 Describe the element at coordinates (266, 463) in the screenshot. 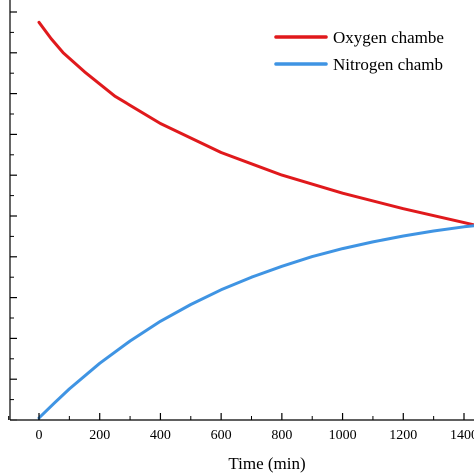

I see `x-axis-title: Time (min)` at that location.